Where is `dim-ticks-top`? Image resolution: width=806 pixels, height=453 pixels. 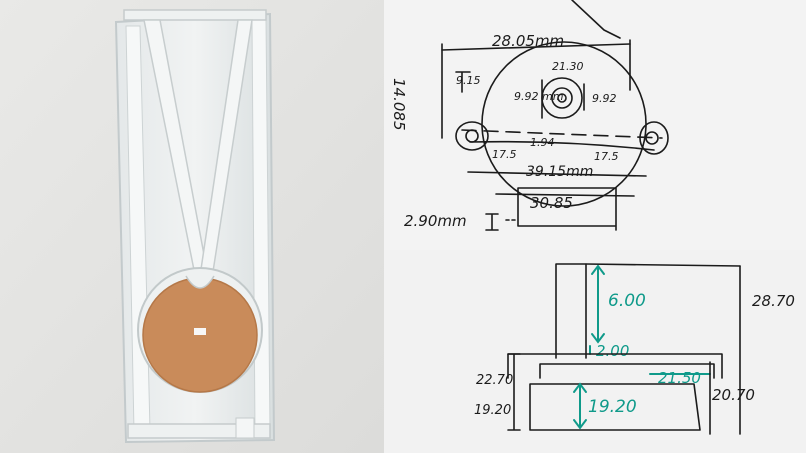 dim-ticks-top is located at coordinates (536, 89).